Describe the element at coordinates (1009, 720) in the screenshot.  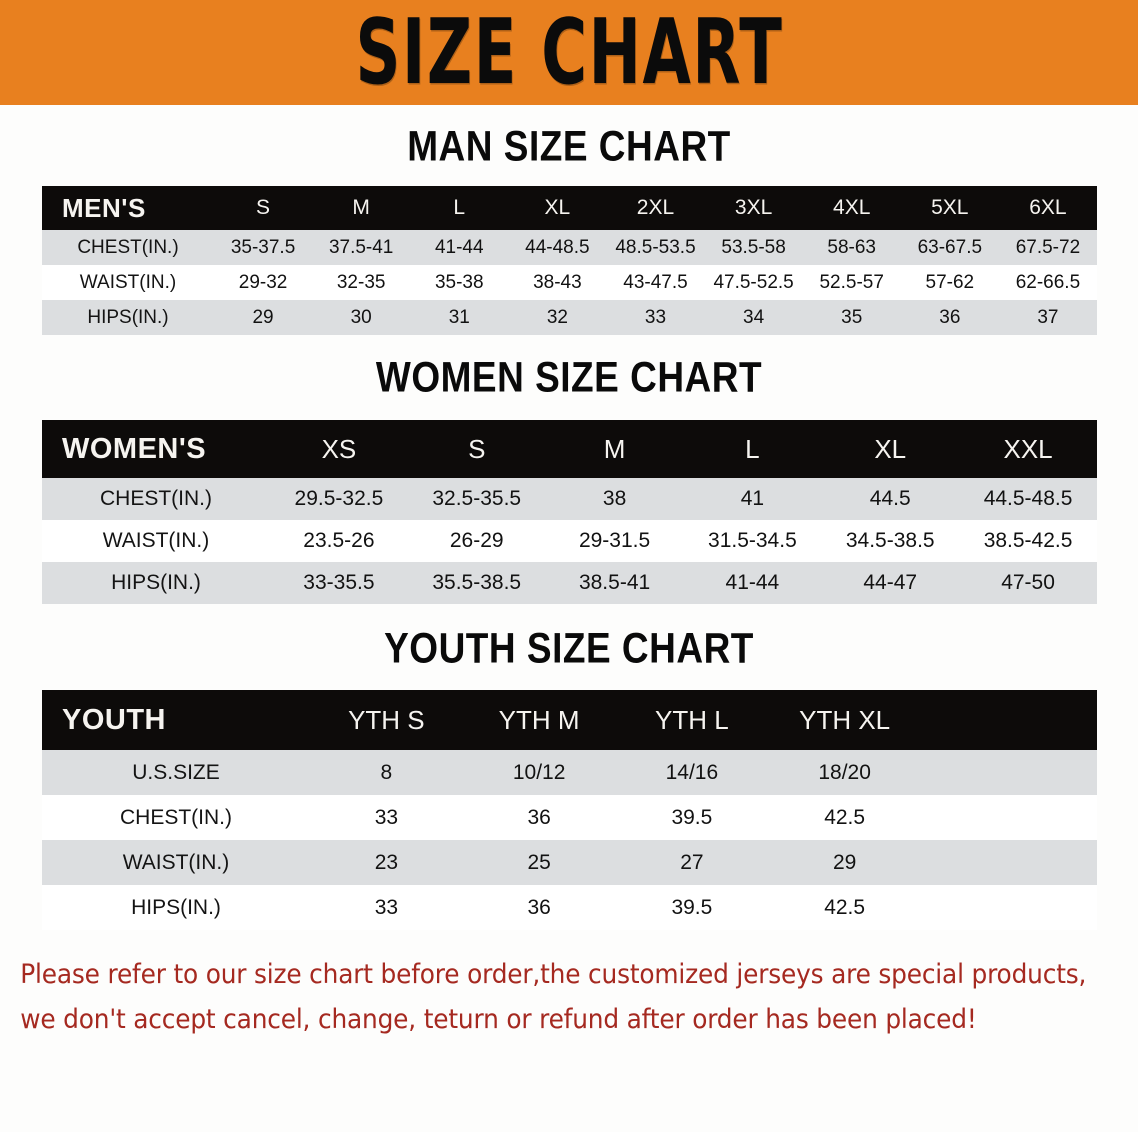
I see `youth-header-spacer` at that location.